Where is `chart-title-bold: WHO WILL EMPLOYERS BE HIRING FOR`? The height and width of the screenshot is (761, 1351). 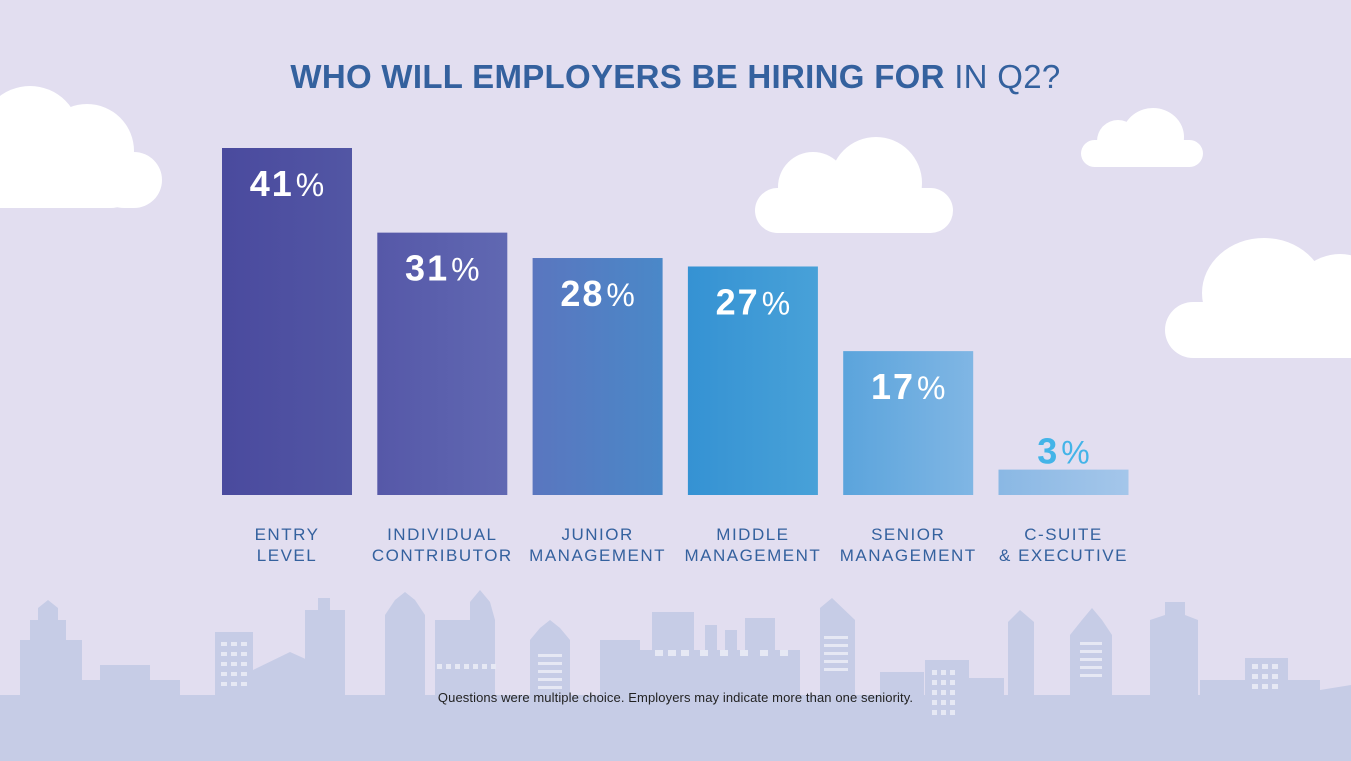 chart-title-bold: WHO WILL EMPLOYERS BE HIRING FOR is located at coordinates (617, 76).